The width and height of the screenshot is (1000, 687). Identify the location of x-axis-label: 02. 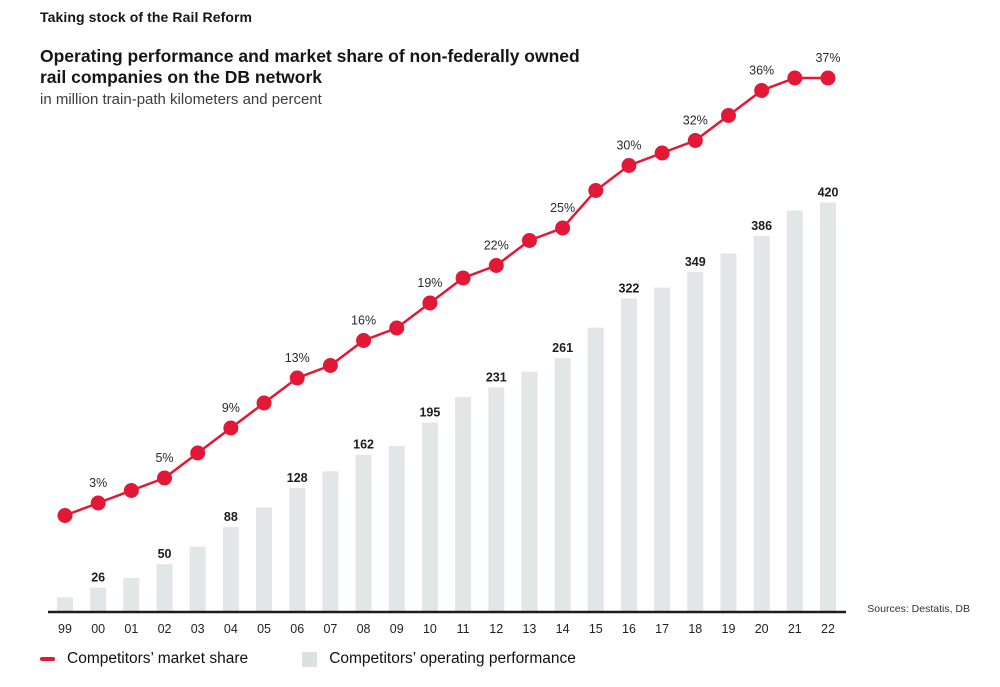
(165, 629).